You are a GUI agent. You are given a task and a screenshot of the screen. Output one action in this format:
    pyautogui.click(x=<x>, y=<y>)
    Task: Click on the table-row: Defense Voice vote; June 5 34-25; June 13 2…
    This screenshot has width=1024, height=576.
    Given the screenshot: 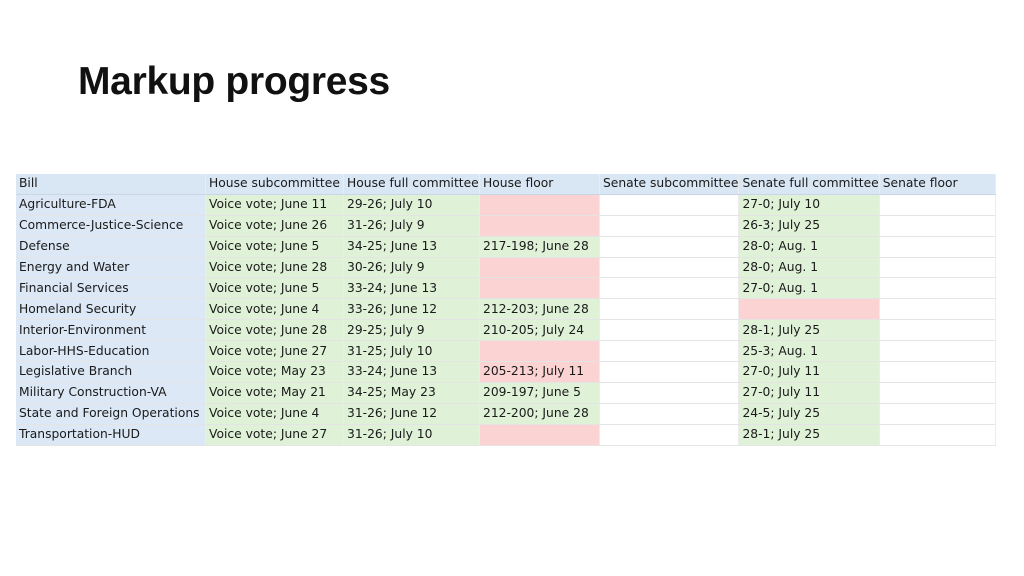 What is the action you would take?
    pyautogui.click(x=506, y=247)
    